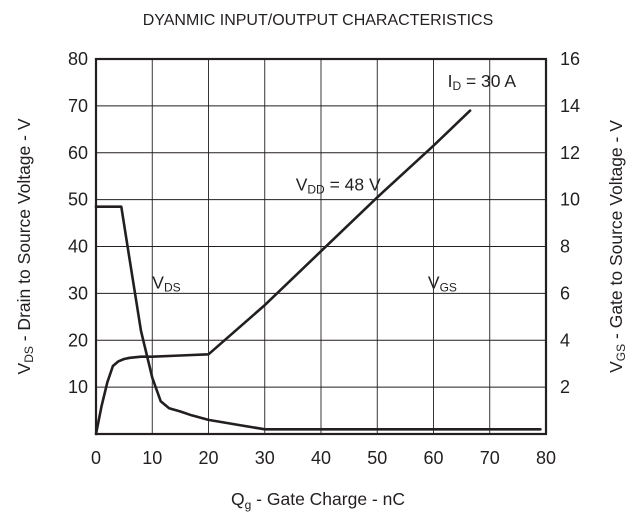  I want to click on y-right-tick-label: 16, so click(570, 59).